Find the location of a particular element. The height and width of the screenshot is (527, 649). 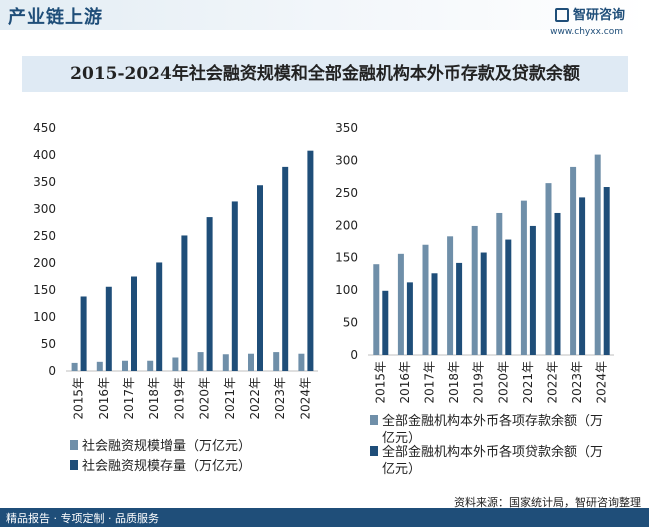

header-title: 产业链上游 is located at coordinates (55, 17).